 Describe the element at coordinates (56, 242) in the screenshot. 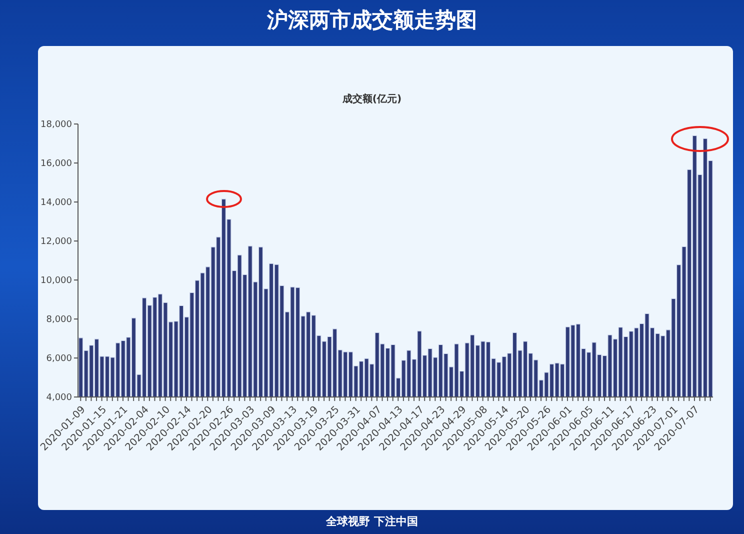

I see `y-tick-label: 12,000` at that location.